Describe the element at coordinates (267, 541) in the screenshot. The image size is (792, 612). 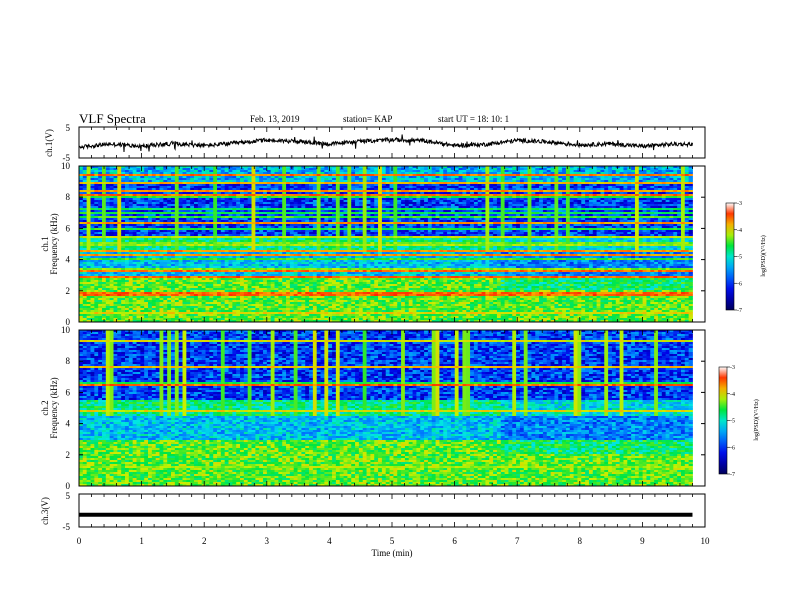
I see `time-tick-label: 3` at that location.